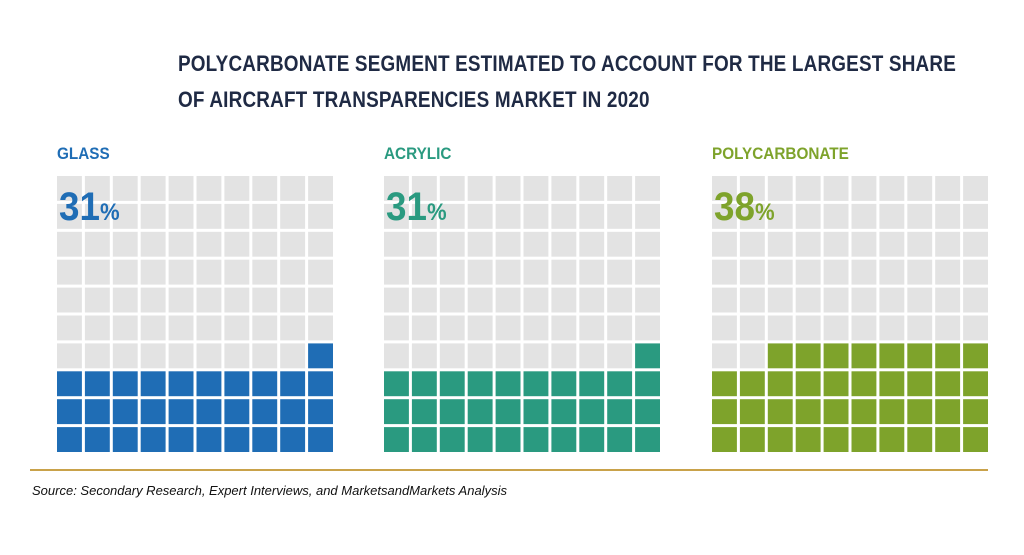 The image size is (1024, 555). I want to click on category-label-polycarbonate: POLYCARBONATE, so click(780, 153).